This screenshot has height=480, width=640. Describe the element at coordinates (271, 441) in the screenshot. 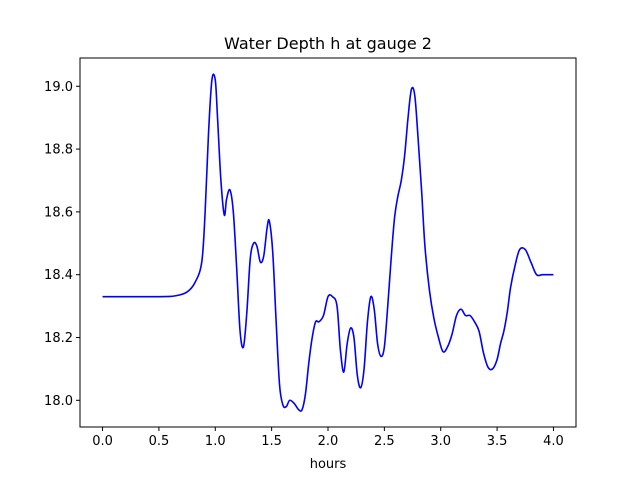

I see `x-tick-label: 1.5` at that location.